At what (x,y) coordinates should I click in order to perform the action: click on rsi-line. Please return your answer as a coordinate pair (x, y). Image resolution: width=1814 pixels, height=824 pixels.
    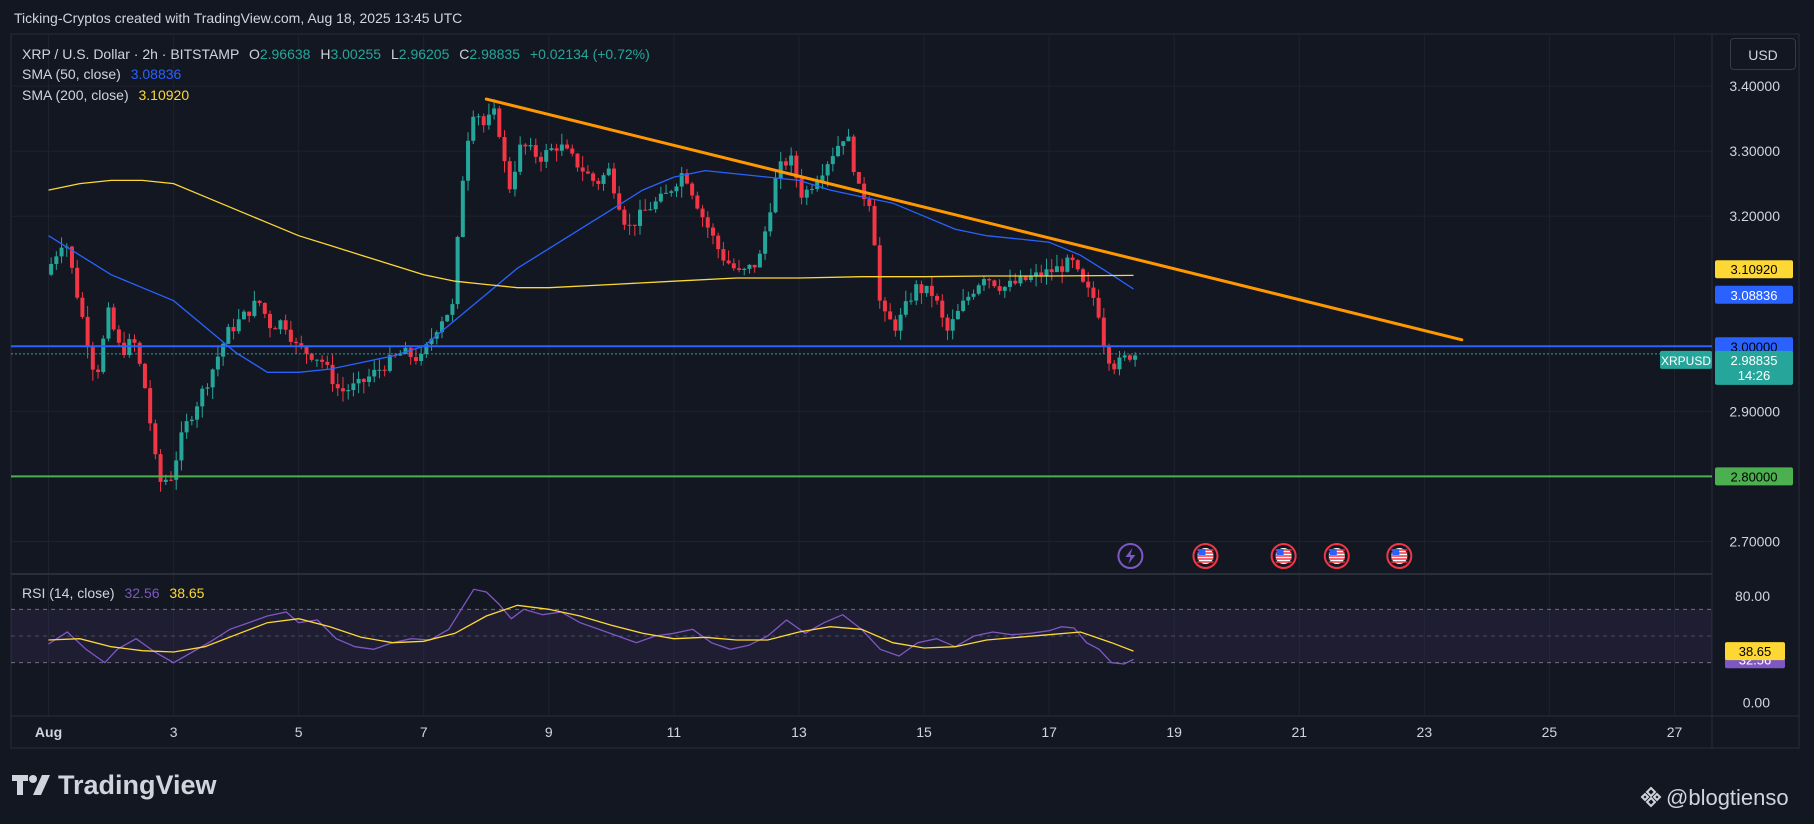
    Looking at the image, I should click on (591, 626).